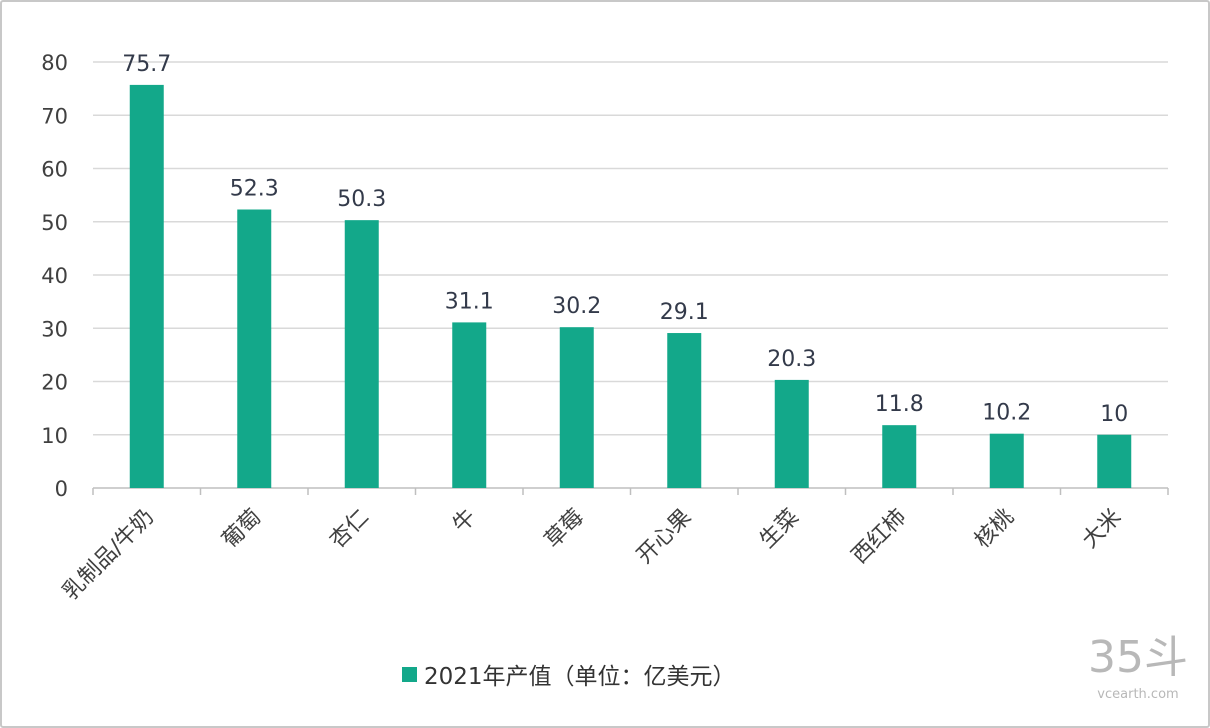 The image size is (1210, 728). I want to click on x-category-label: 生菜, so click(779, 529).